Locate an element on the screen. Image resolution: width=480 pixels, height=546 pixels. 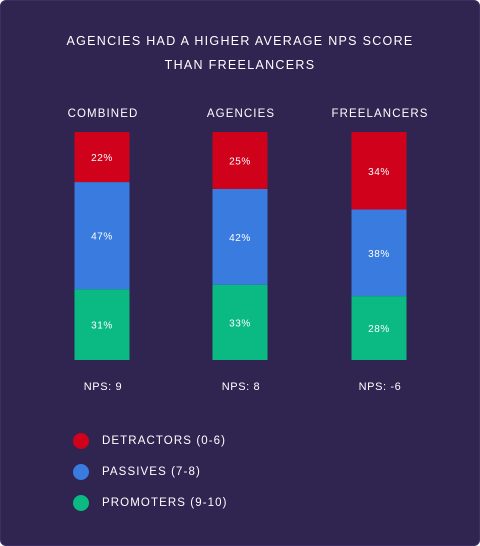
legend-item: PROMOTERS (9-10) is located at coordinates (150, 502).